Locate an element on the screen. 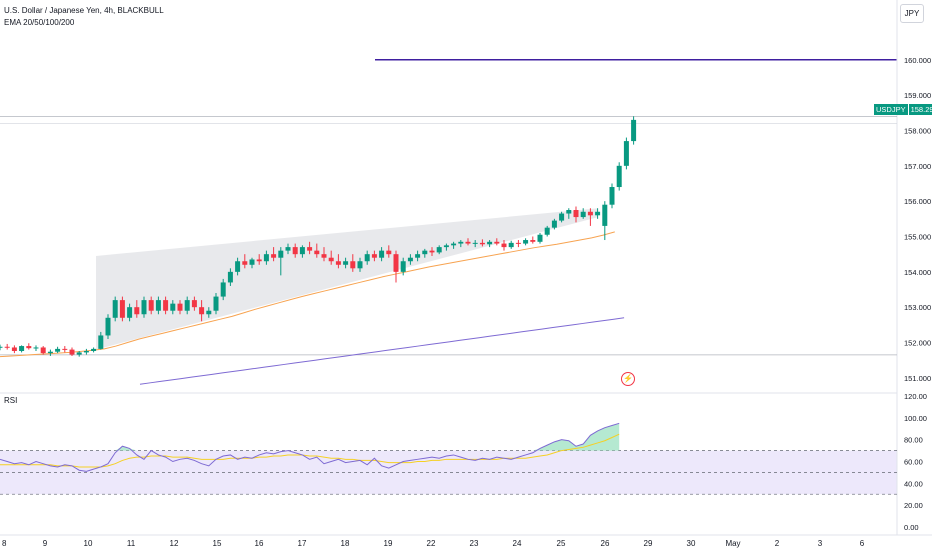 The image size is (932, 550). time-axis-label: 30 is located at coordinates (691, 543).